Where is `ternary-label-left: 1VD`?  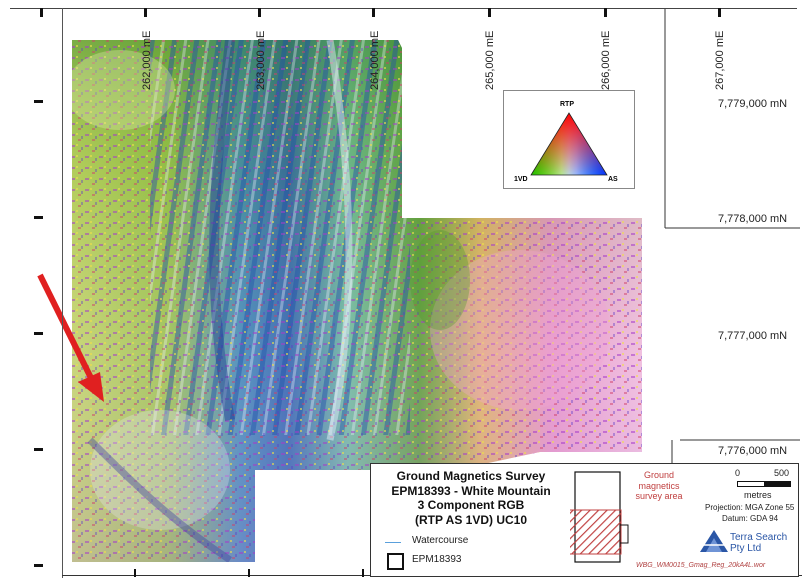 ternary-label-left: 1VD is located at coordinates (521, 179).